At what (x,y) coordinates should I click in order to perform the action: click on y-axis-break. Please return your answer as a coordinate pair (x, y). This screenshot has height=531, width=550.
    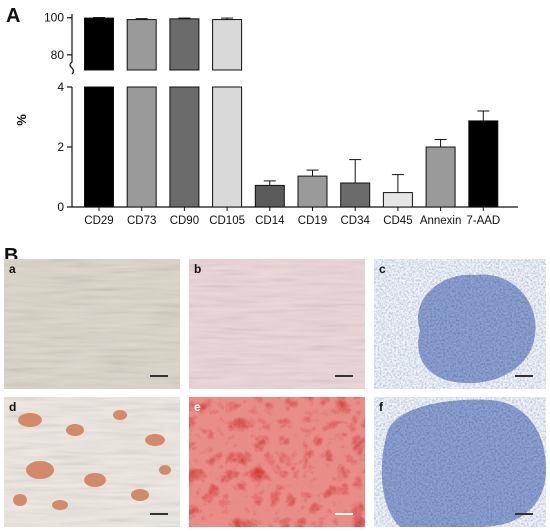
    Looking at the image, I should click on (72, 67).